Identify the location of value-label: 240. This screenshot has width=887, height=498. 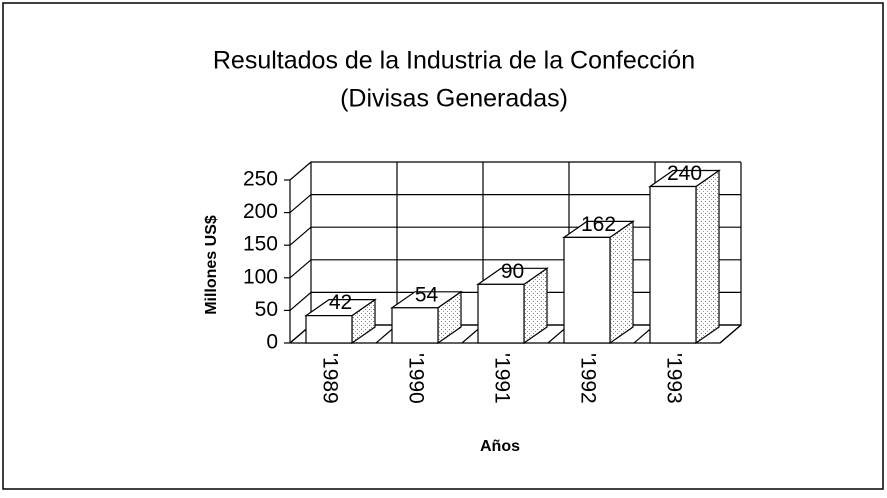
(684, 173).